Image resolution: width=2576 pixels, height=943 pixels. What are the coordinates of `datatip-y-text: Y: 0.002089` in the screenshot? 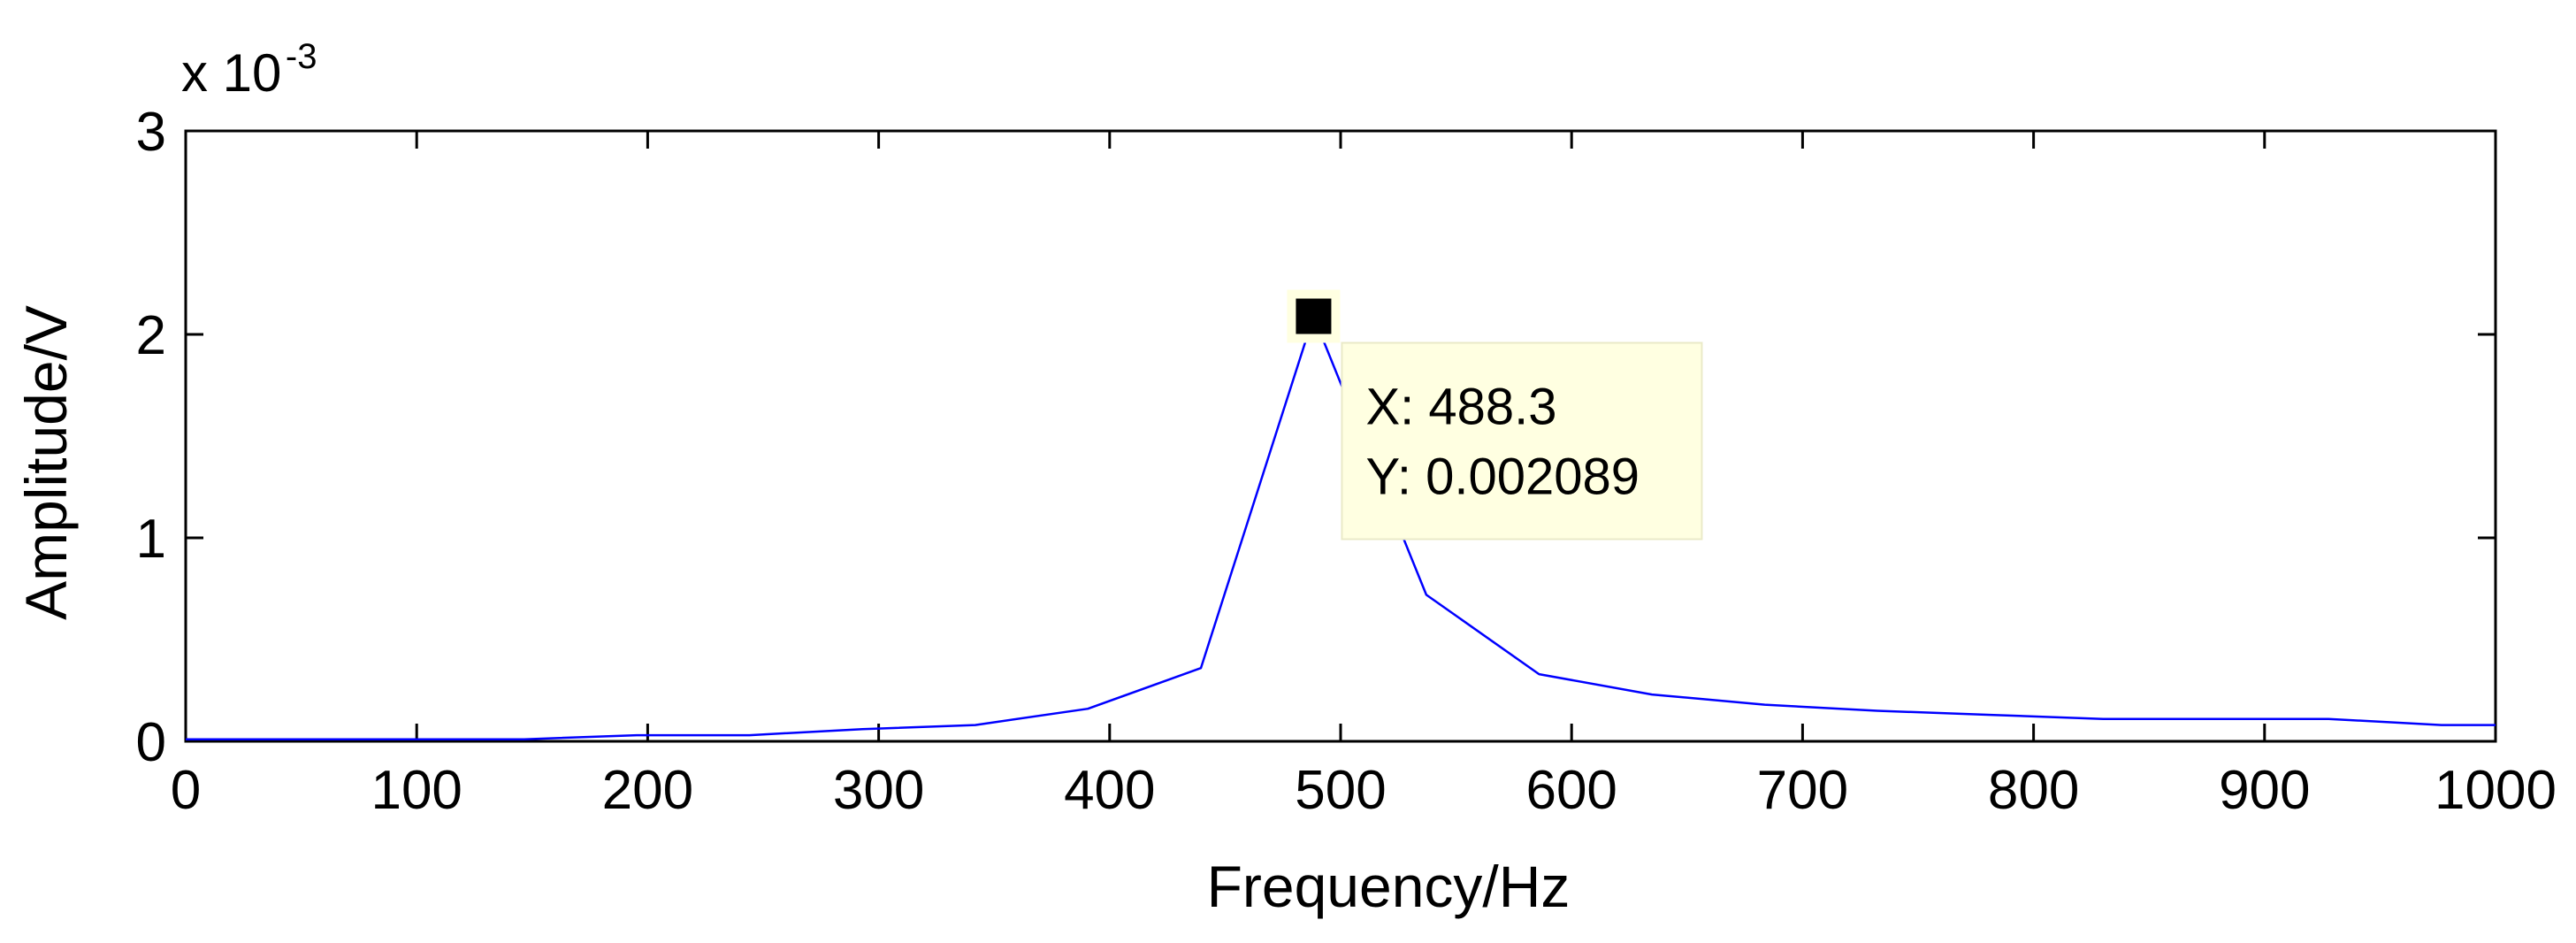 It's located at (1503, 477).